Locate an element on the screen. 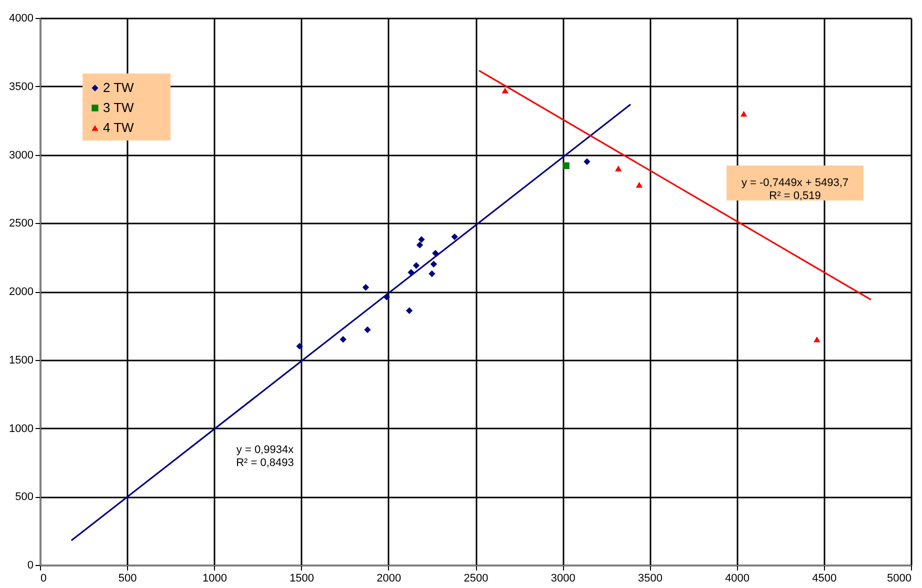 The width and height of the screenshot is (922, 588). annotation: y = -0,7449x + 5493,7 R² = 0,519 is located at coordinates (795, 189).